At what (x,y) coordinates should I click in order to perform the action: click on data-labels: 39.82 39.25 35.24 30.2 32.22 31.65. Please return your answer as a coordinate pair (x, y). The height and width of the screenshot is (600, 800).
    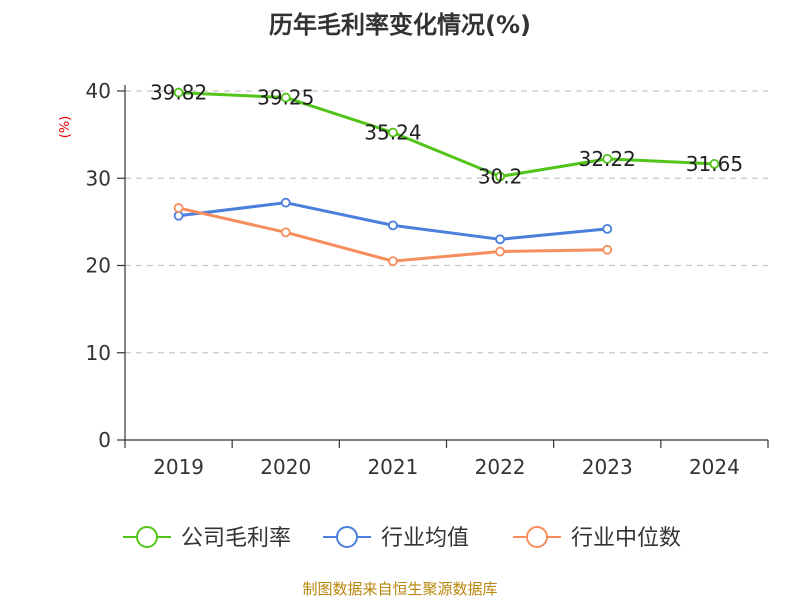
    Looking at the image, I should click on (446, 135).